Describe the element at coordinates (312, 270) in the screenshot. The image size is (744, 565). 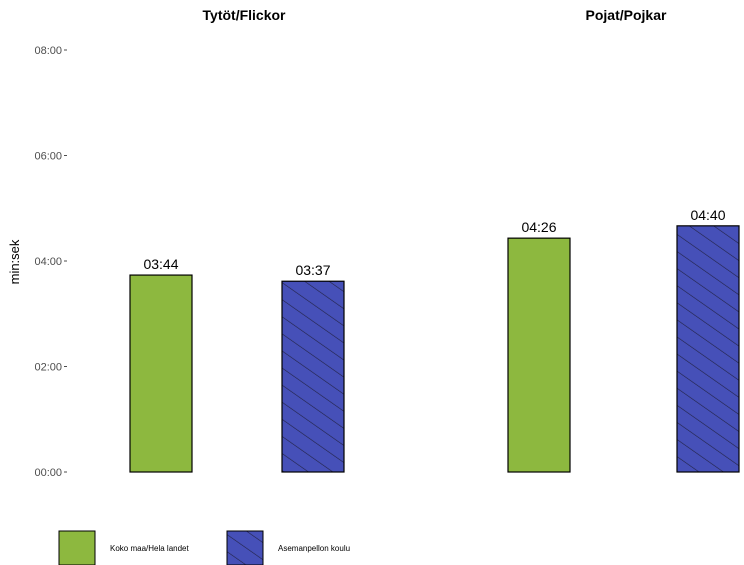
I see `bar-value-label: 03:37` at that location.